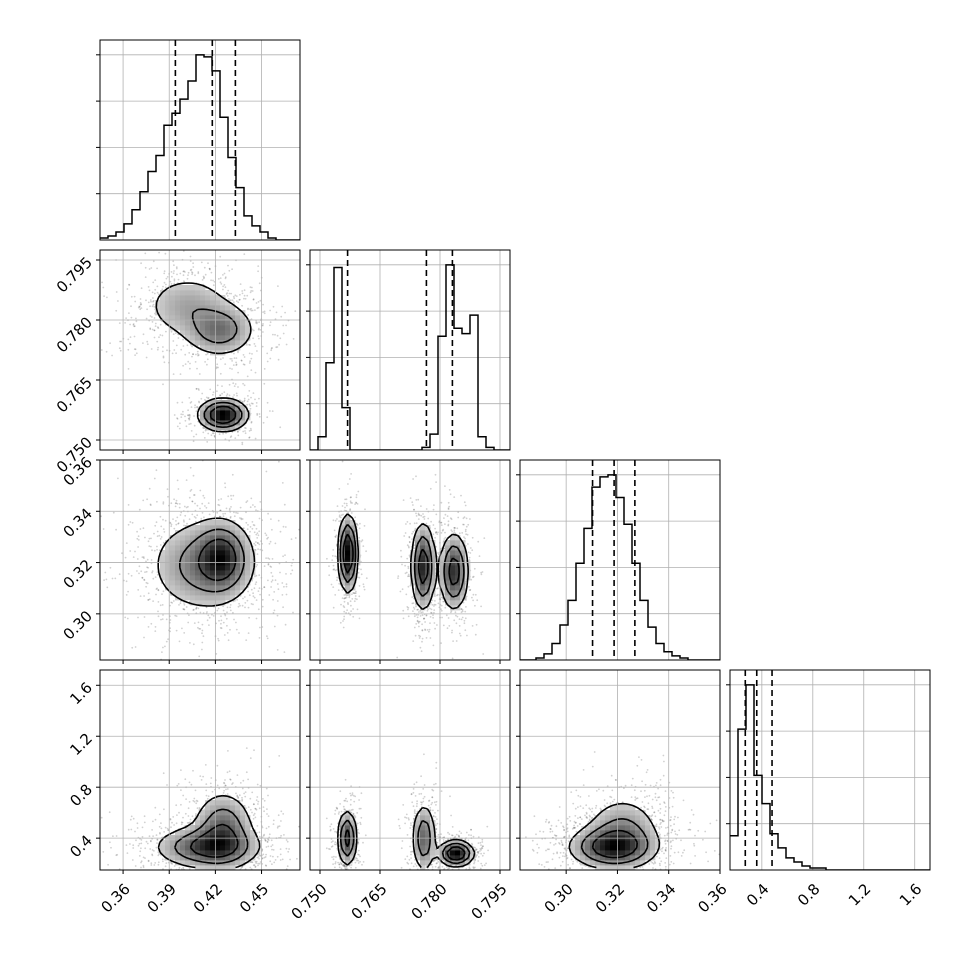 The width and height of the screenshot is (970, 970). I want to click on histogram-step, so click(200, 147).